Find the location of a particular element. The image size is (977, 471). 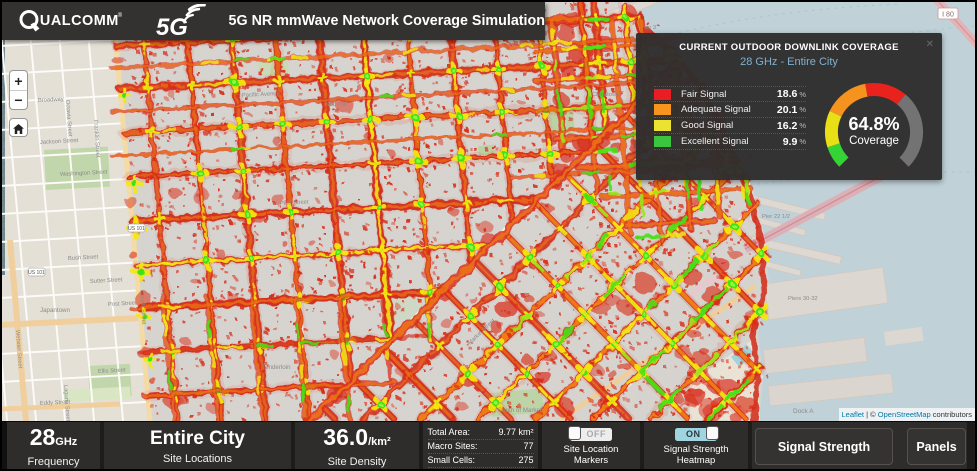

svg-text: Sutter Street is located at coordinates (106, 281).